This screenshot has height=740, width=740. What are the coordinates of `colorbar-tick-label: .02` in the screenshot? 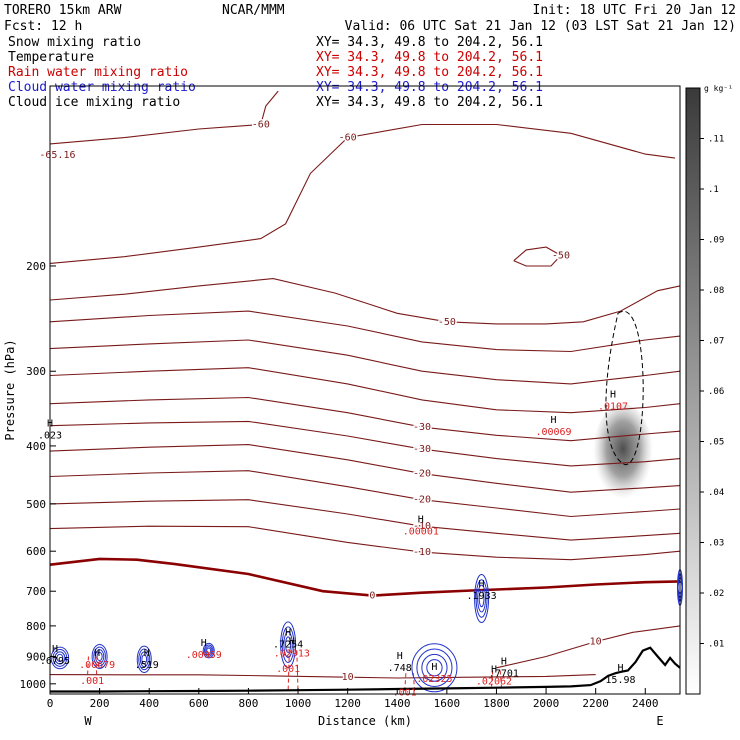 It's located at (716, 594).